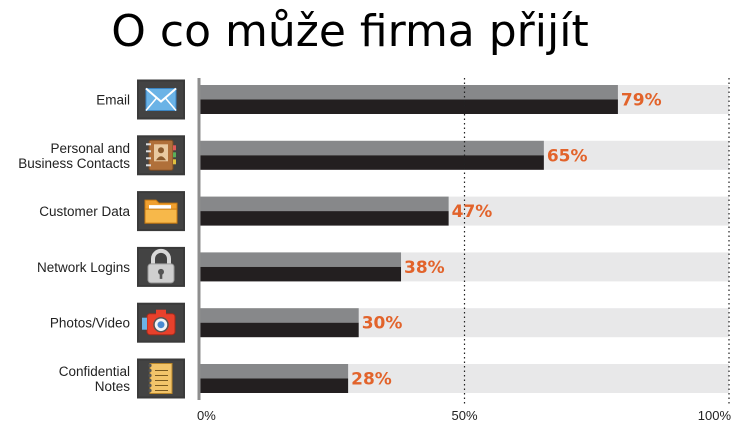 Image resolution: width=744 pixels, height=434 pixels. Describe the element at coordinates (371, 380) in the screenshot. I see `value-label: 28%` at that location.